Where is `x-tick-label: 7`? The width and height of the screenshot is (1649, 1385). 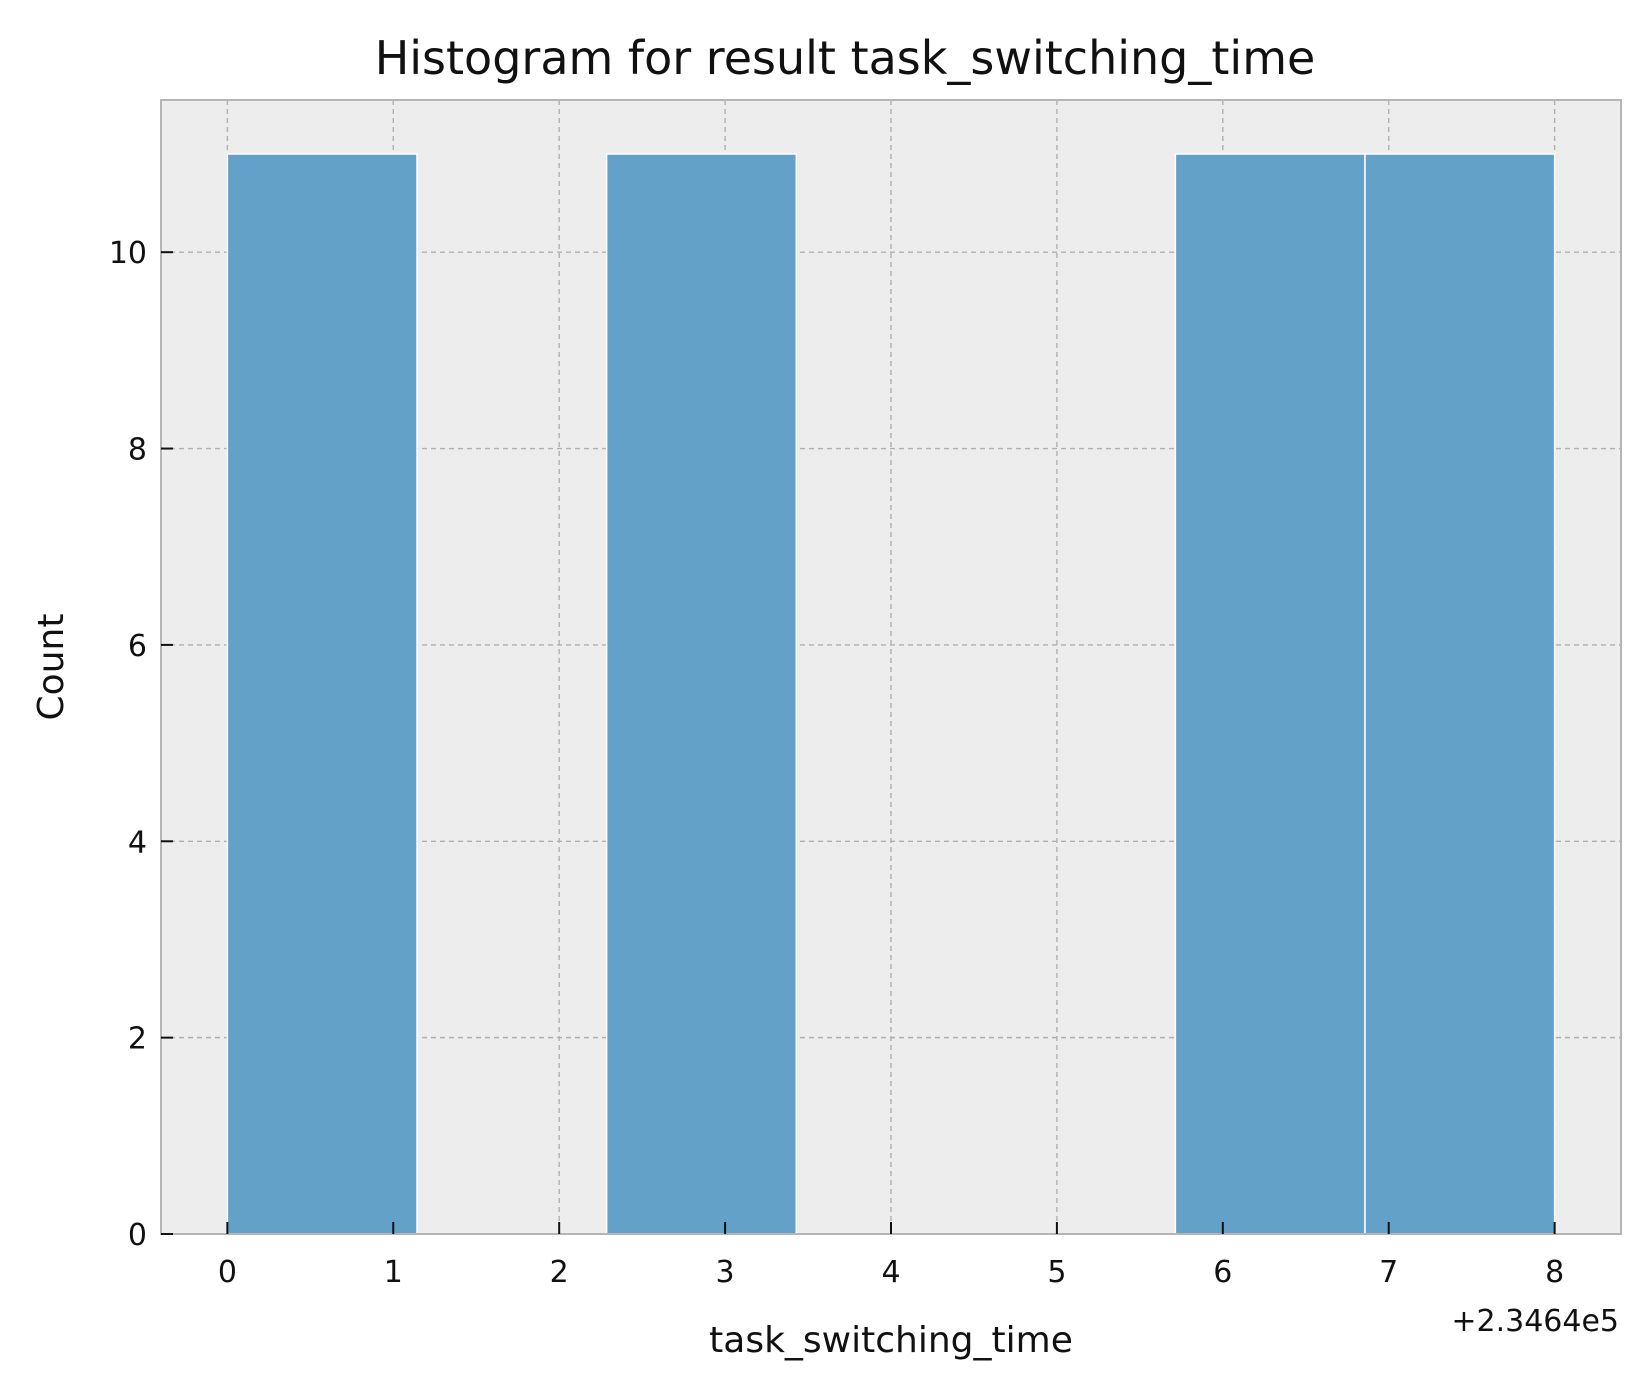
x-tick-label: 7 is located at coordinates (1388, 1272).